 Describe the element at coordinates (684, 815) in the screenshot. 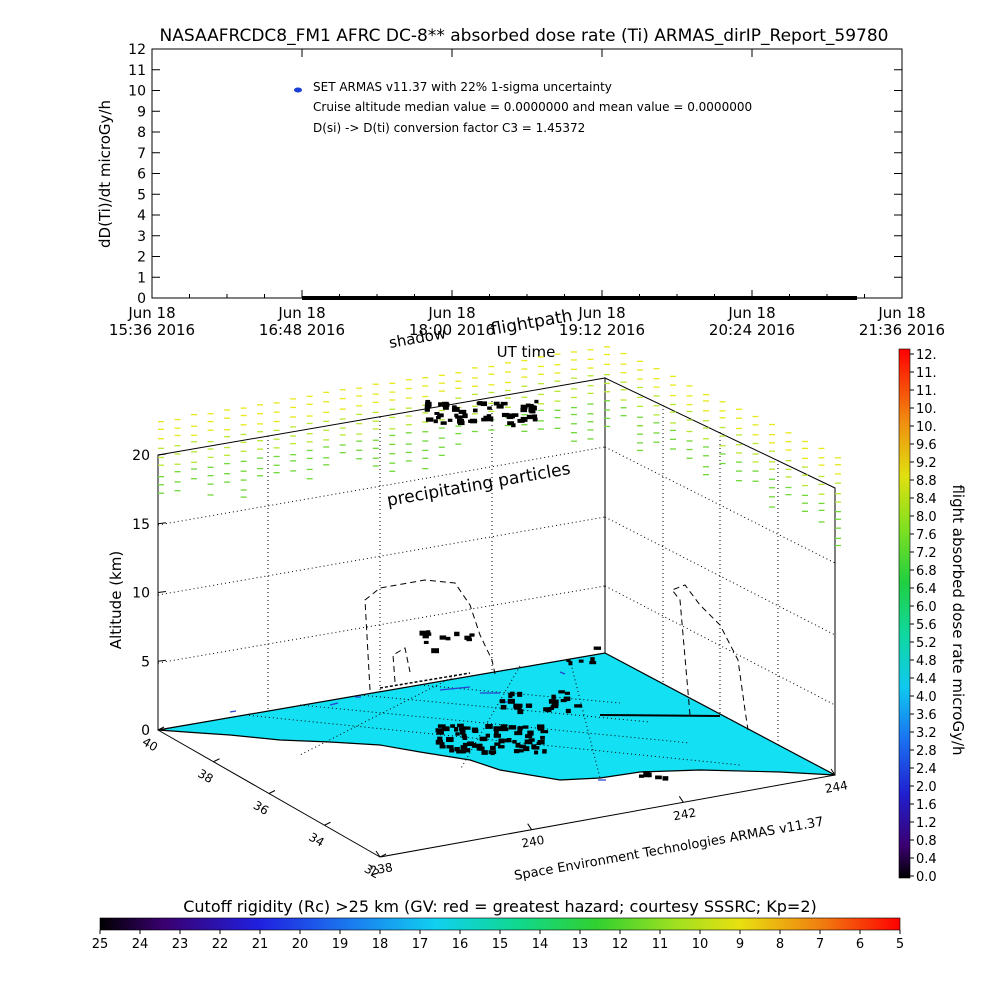

I see `lon-tick-label: 242` at that location.